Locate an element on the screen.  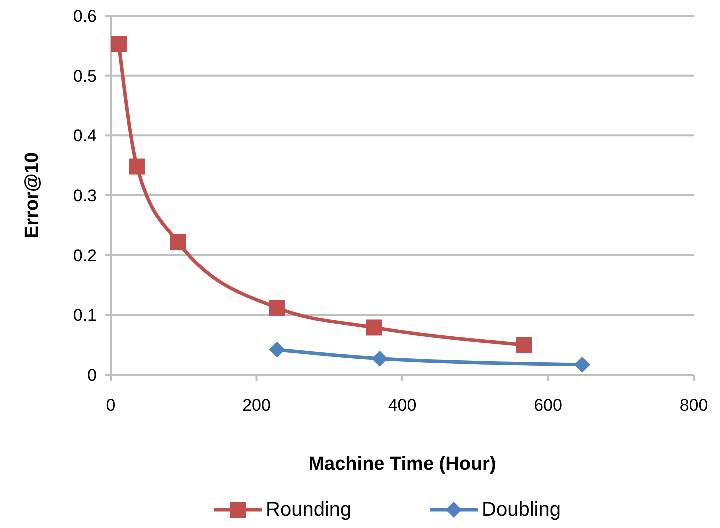
x-axis-title: Machine Time (Hour) is located at coordinates (402, 464).